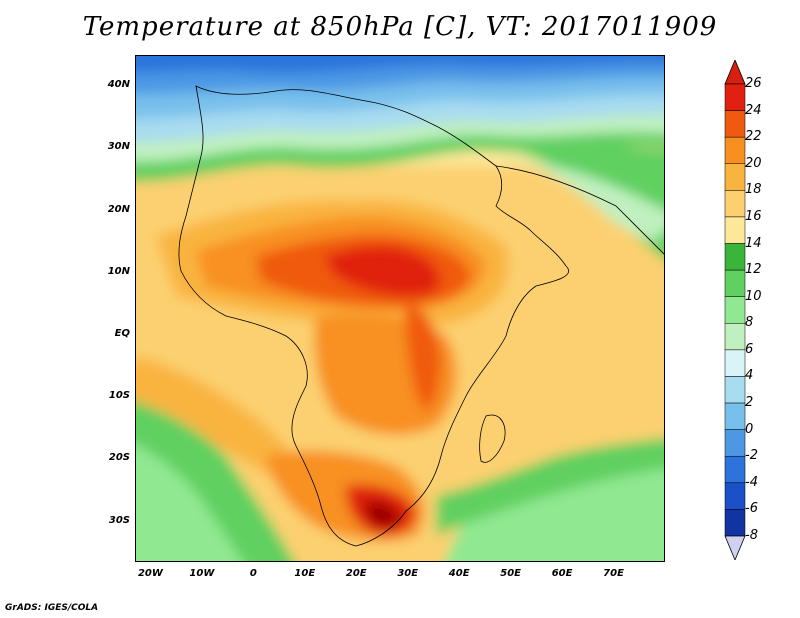  What do you see at coordinates (749, 323) in the screenshot?
I see `colorbar-label: 8` at bounding box center [749, 323].